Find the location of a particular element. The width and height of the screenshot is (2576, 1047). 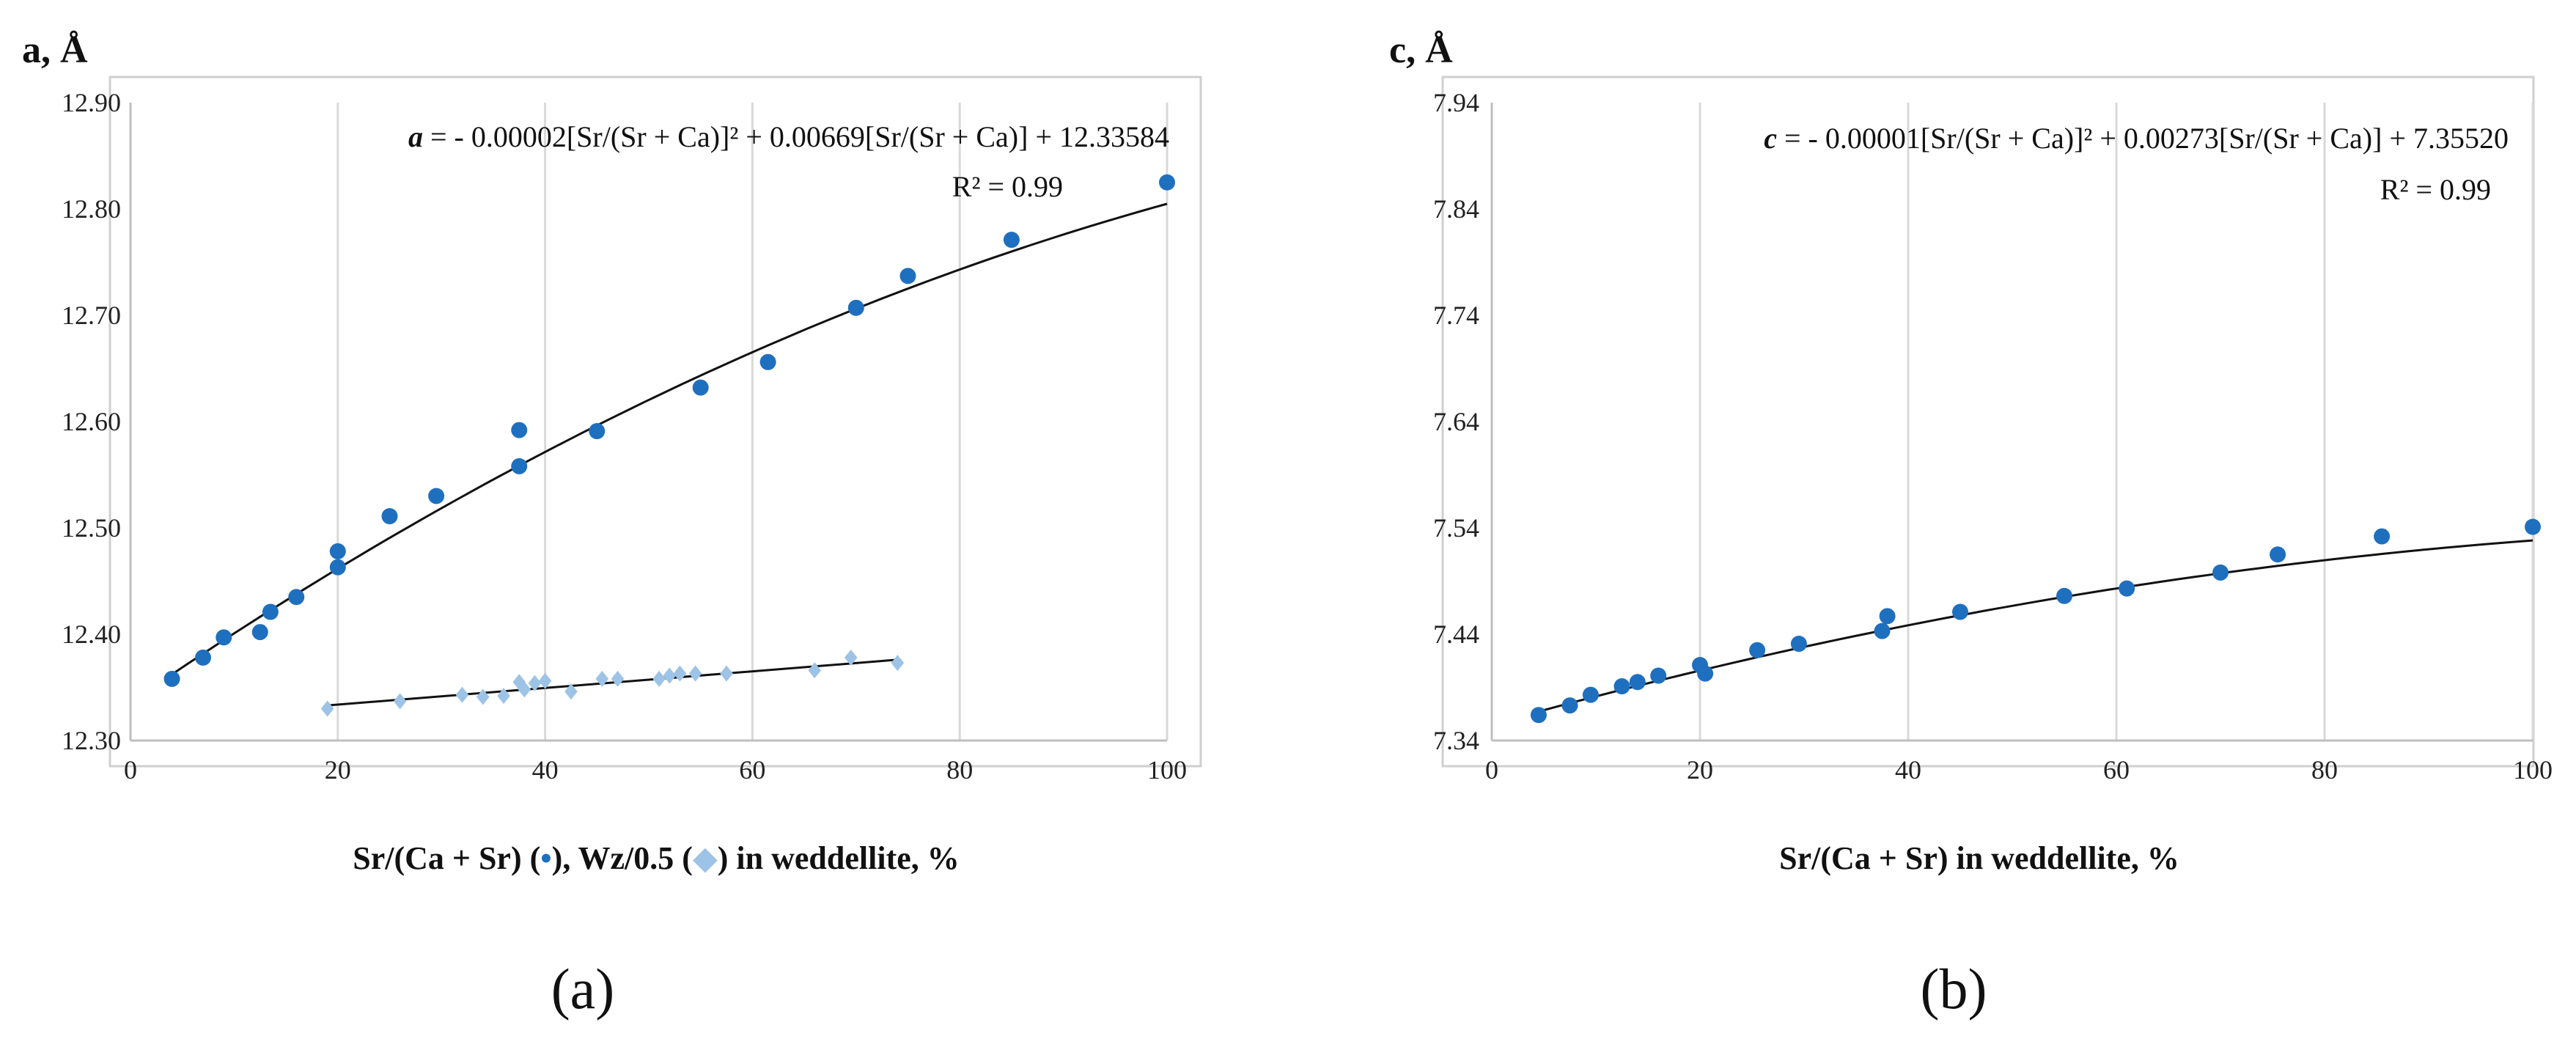

y-tick-label: 7.34 is located at coordinates (1456, 740).